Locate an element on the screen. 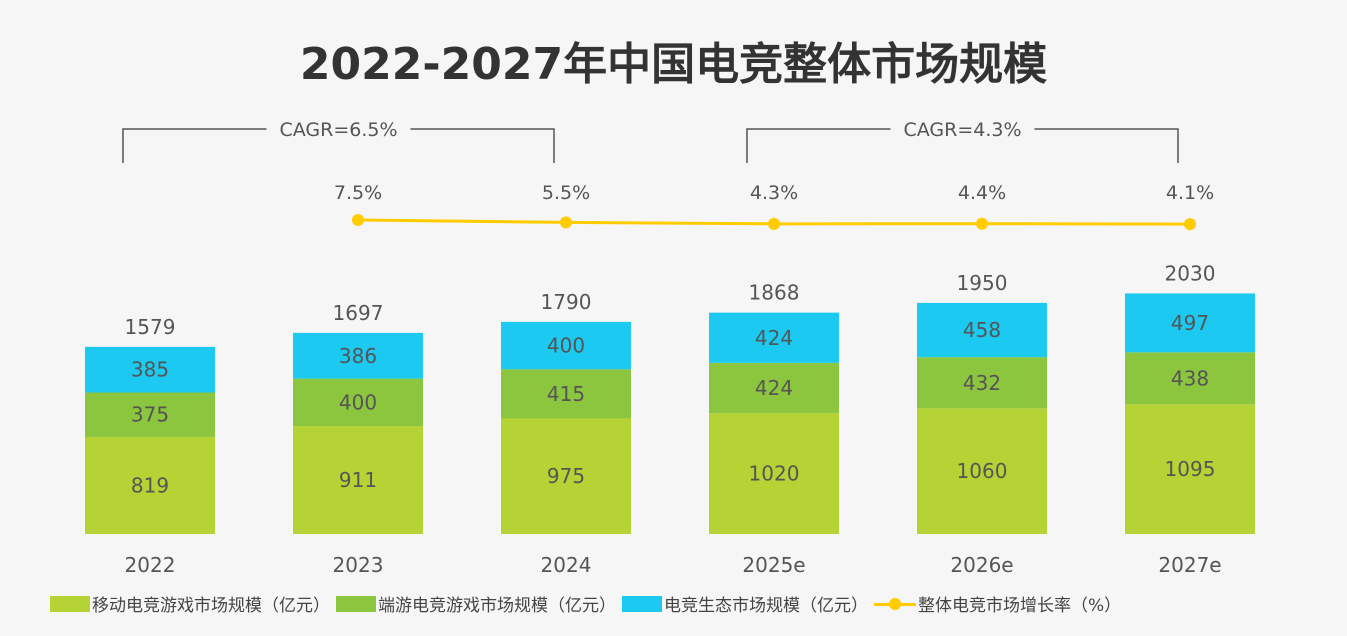  legend-label: 端游电竞游戏市场规模（亿元） is located at coordinates (497, 606).